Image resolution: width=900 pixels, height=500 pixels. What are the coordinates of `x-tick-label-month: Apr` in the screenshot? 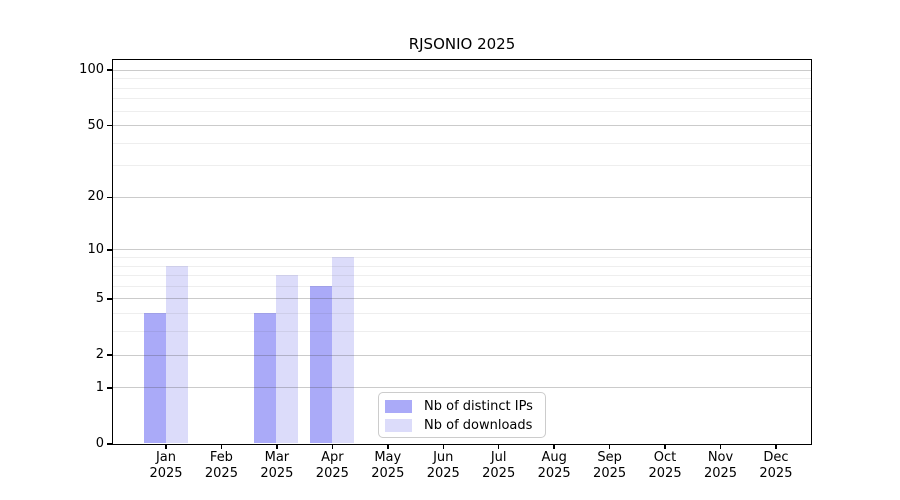 It's located at (332, 457).